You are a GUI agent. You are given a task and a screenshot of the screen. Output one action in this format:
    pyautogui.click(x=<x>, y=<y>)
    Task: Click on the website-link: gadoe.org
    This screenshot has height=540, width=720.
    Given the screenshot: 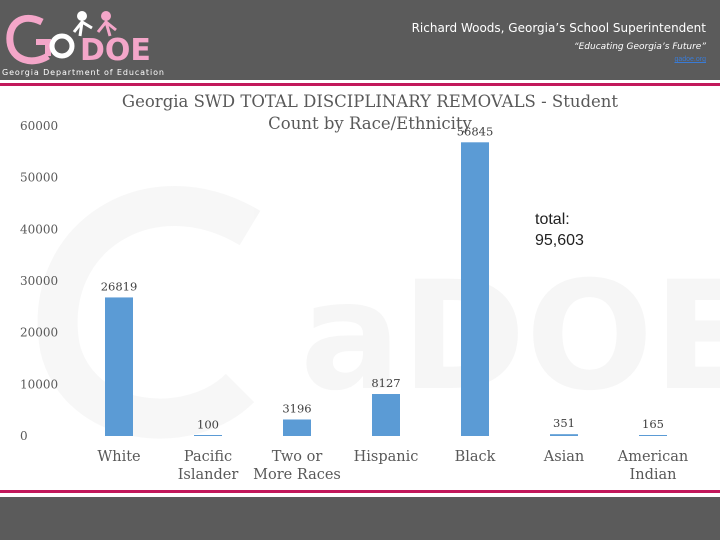 What is the action you would take?
    pyautogui.click(x=690, y=59)
    